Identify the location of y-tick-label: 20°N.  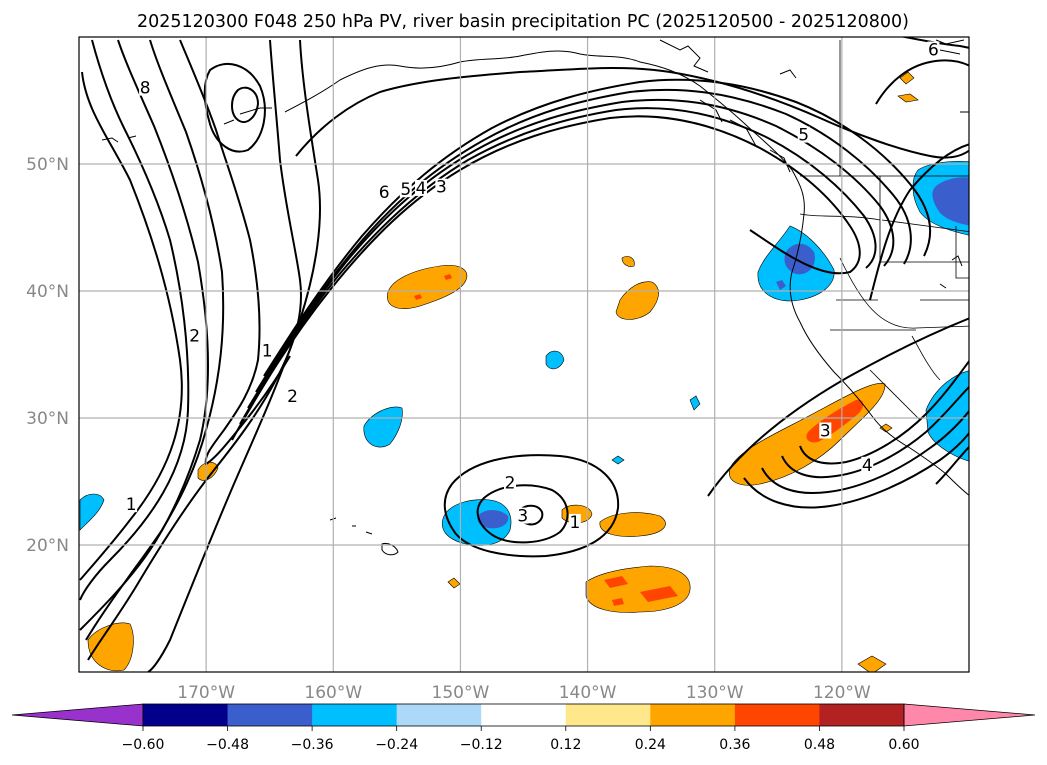
(47, 546).